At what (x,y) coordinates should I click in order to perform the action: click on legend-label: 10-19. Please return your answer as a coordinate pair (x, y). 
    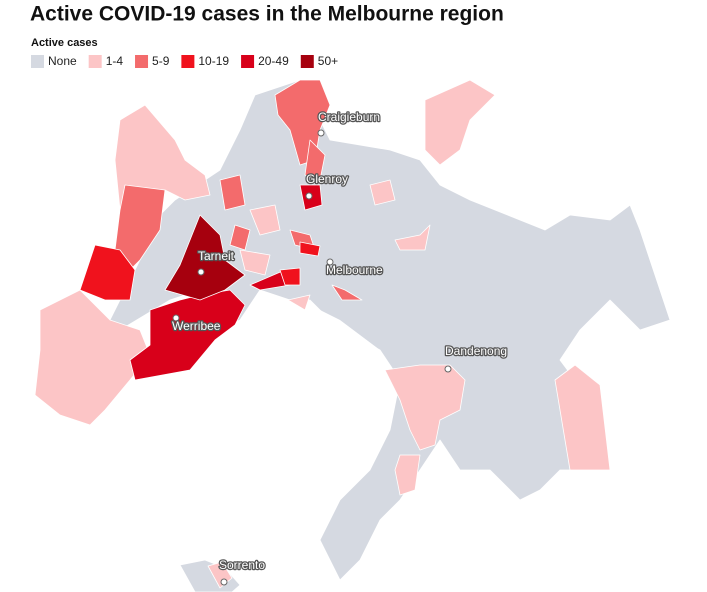
    Looking at the image, I should click on (213, 61).